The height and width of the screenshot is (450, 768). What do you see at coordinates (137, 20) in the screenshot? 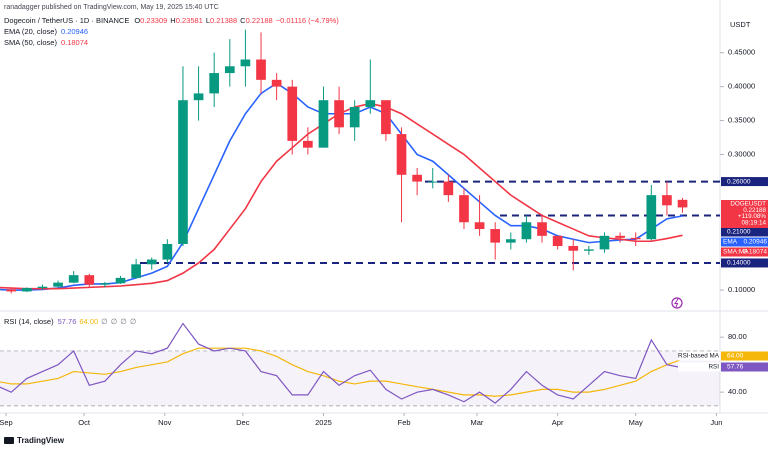
I see `ohlc-key: O` at bounding box center [137, 20].